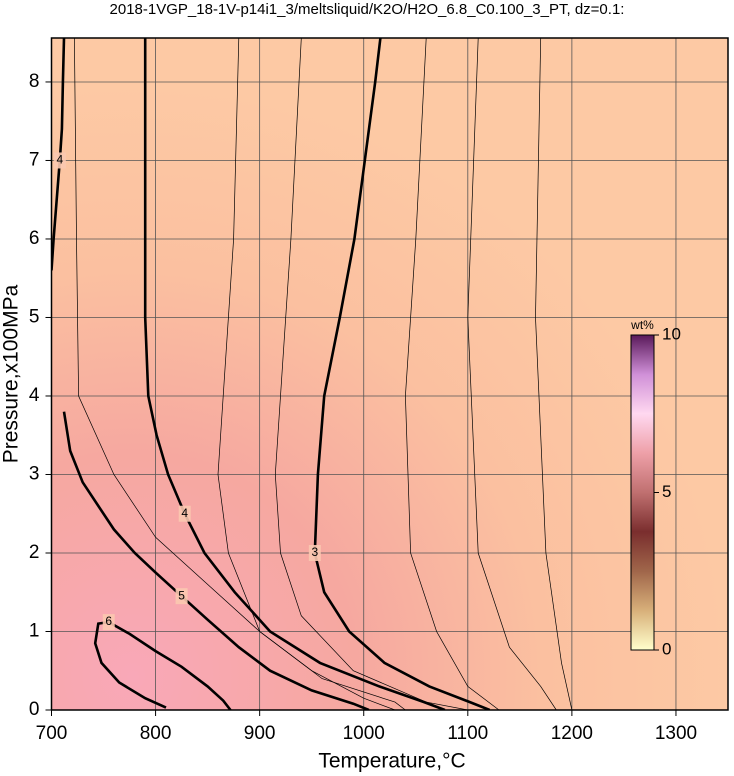 The height and width of the screenshot is (776, 734). Describe the element at coordinates (34, 631) in the screenshot. I see `y-tick-label: 1` at that location.